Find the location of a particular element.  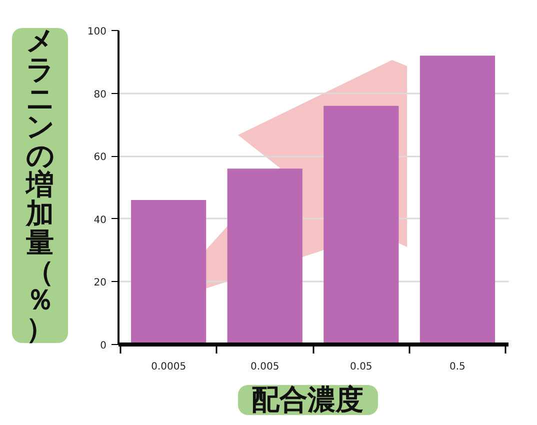

y-tick-label: 80 is located at coordinates (100, 94).